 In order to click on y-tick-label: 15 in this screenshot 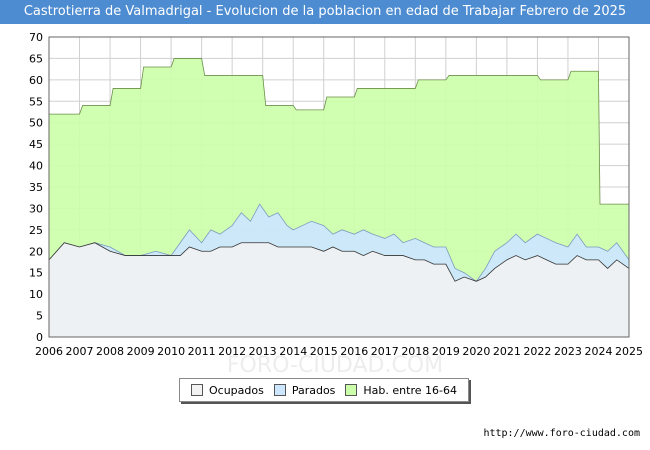, I will do `click(36, 273)`.